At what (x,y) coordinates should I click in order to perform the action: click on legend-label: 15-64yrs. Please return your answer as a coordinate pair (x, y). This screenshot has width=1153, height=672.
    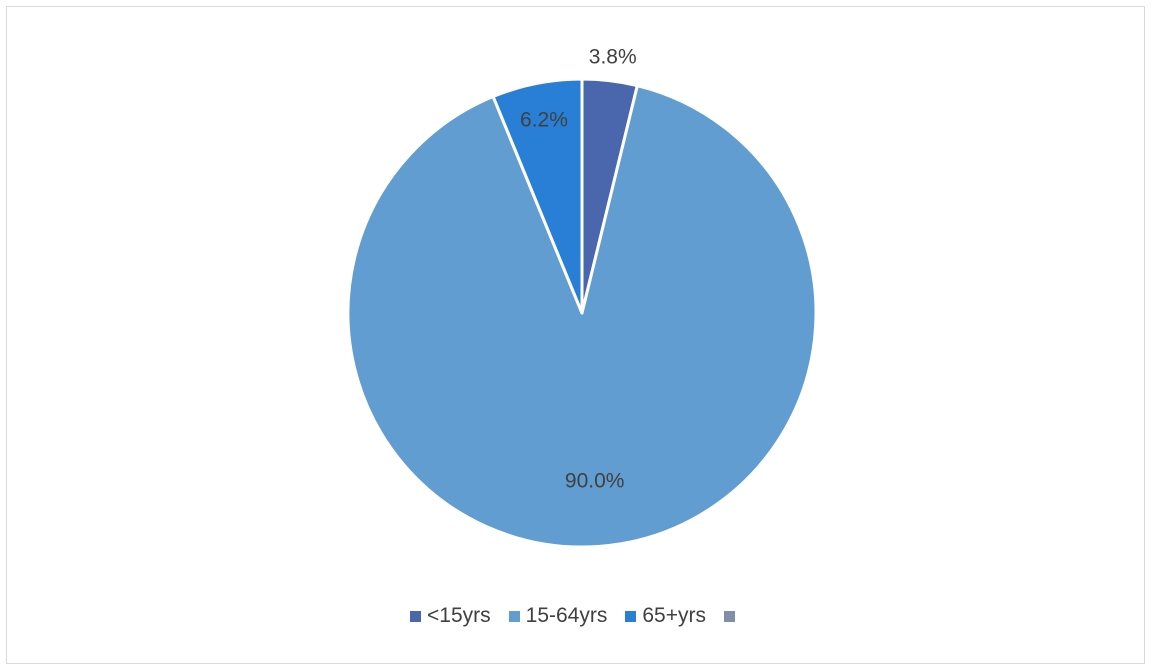
    Looking at the image, I should click on (566, 615).